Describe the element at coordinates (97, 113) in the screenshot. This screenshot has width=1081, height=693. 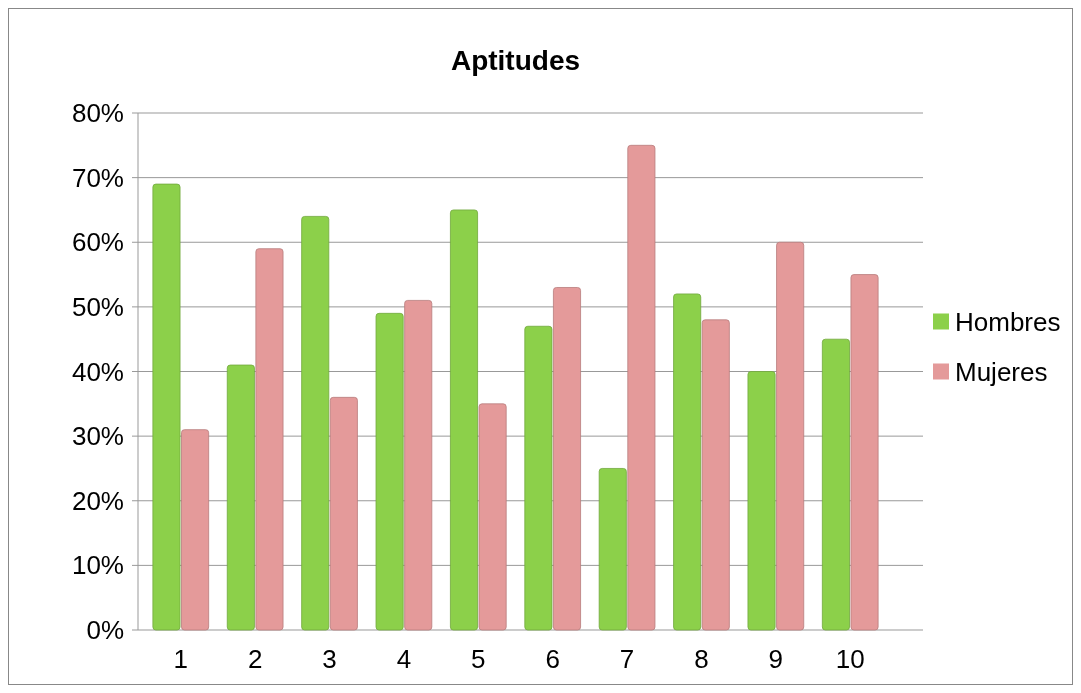
I see `y-tick-label: 80%` at that location.